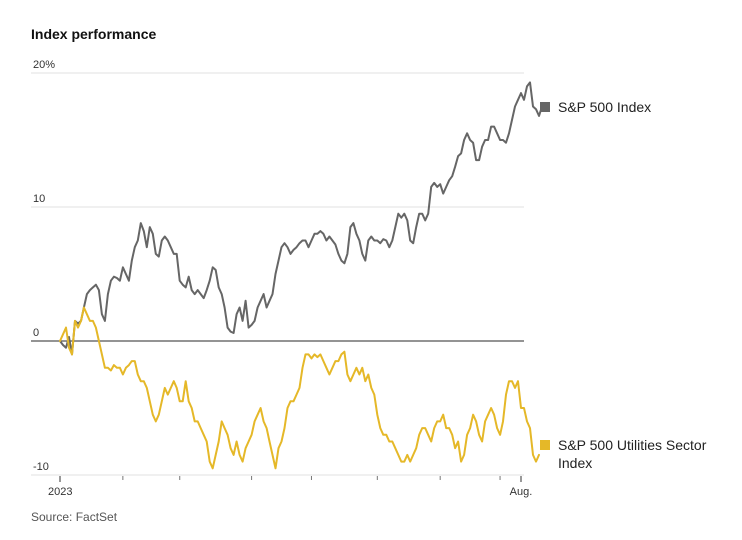 This screenshot has width=742, height=540. What do you see at coordinates (94, 34) in the screenshot?
I see `chart-title: Index performance` at bounding box center [94, 34].